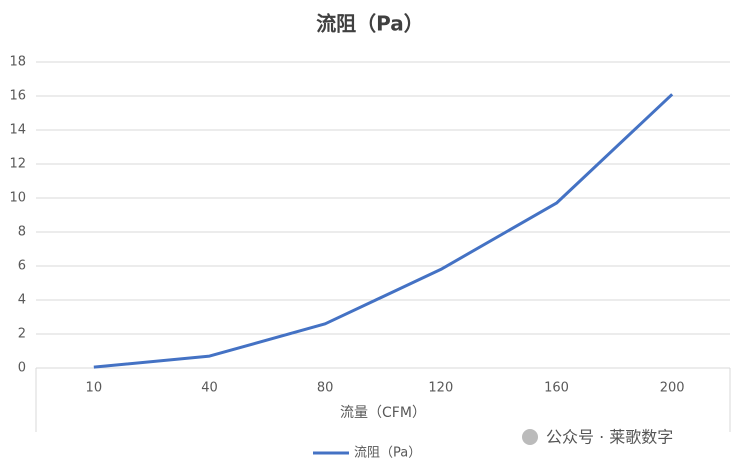 This screenshot has height=468, width=740. Describe the element at coordinates (17, 164) in the screenshot. I see `y-tick-label: 12` at that location.